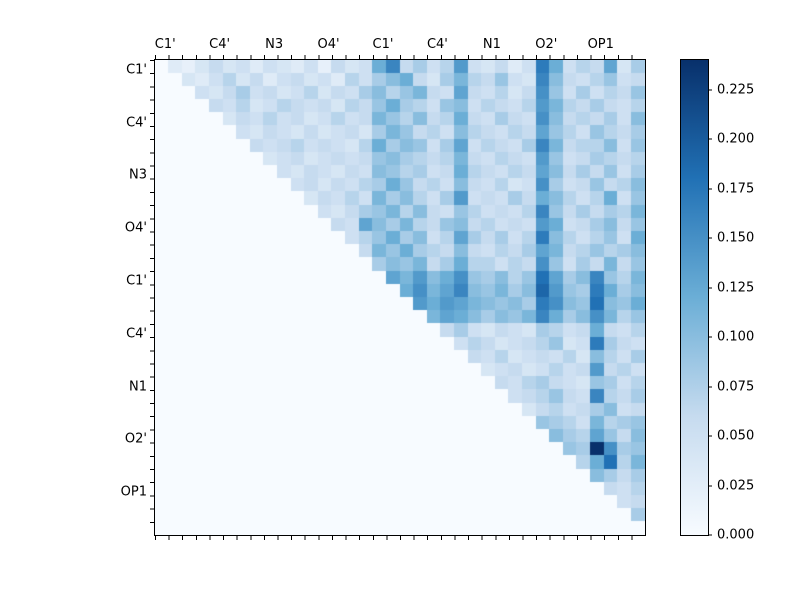 The width and height of the screenshot is (800, 600). What do you see at coordinates (400, 46) in the screenshot?
I see `x-axis-tick-labels: C1' C4' N3 O4' C1' C4' N1 O2' OP1` at bounding box center [400, 46].